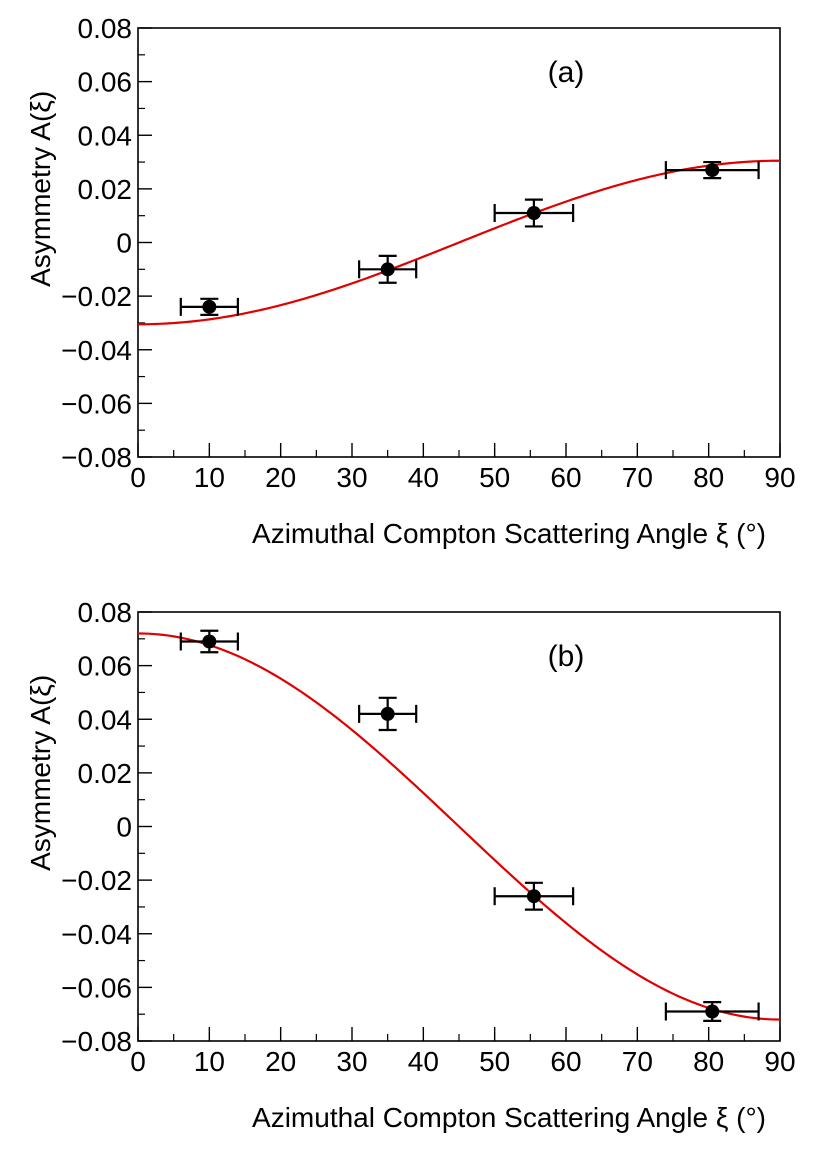  Describe the element at coordinates (459, 242) in the screenshot. I see `fit-curve` at that location.